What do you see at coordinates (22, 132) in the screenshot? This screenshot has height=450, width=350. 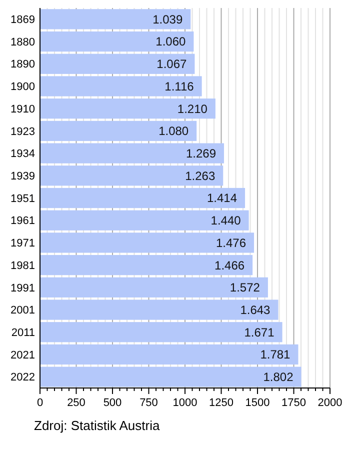 I see `y-tick-label: 1923` at bounding box center [22, 132].